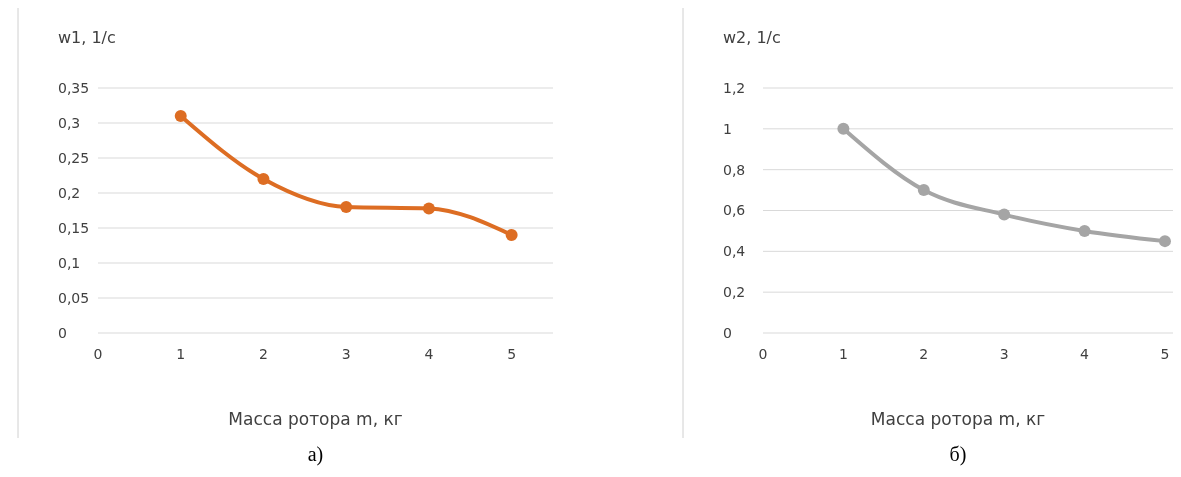  I want to click on y-axis-title: w1, 1/с, so click(87, 37).